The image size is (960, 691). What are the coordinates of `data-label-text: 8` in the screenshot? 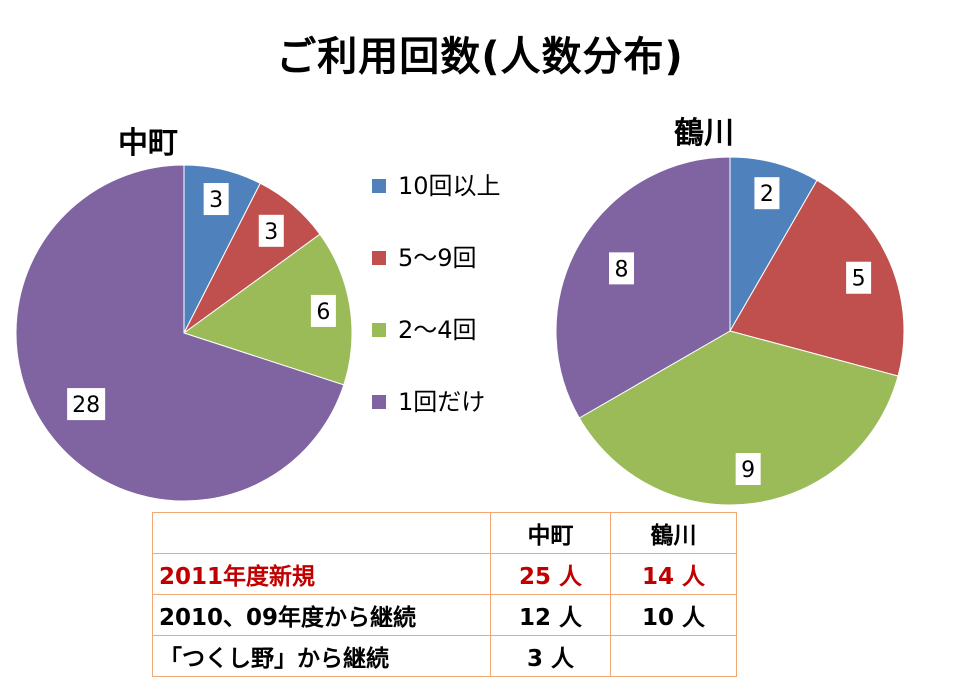 It's located at (622, 269).